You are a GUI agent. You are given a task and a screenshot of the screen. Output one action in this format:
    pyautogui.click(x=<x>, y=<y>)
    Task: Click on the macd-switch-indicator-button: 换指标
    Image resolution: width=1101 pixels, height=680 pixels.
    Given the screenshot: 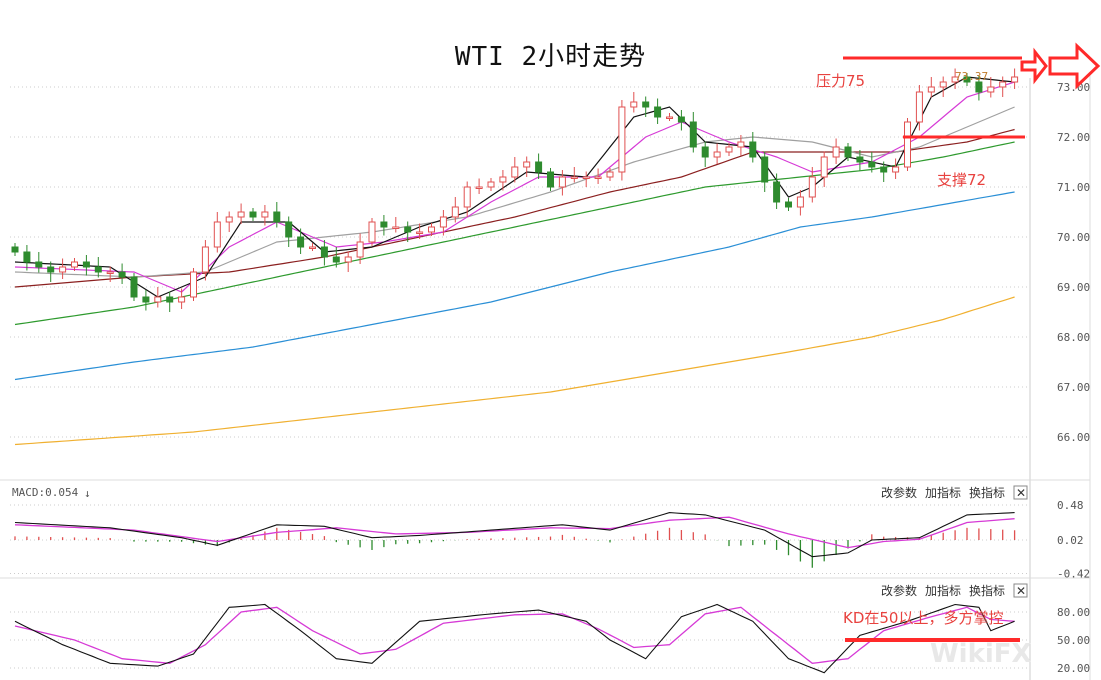 What is the action you would take?
    pyautogui.click(x=987, y=492)
    